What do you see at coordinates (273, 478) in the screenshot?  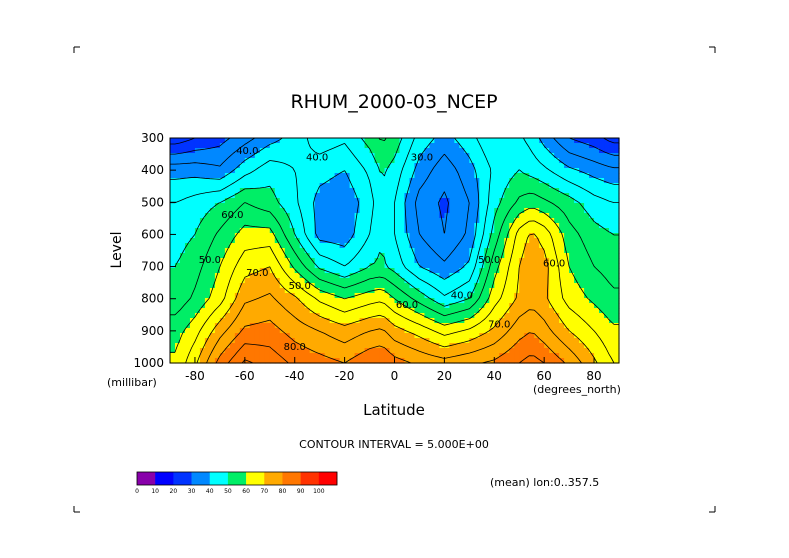 I see `colorbar-swatch` at bounding box center [273, 478].